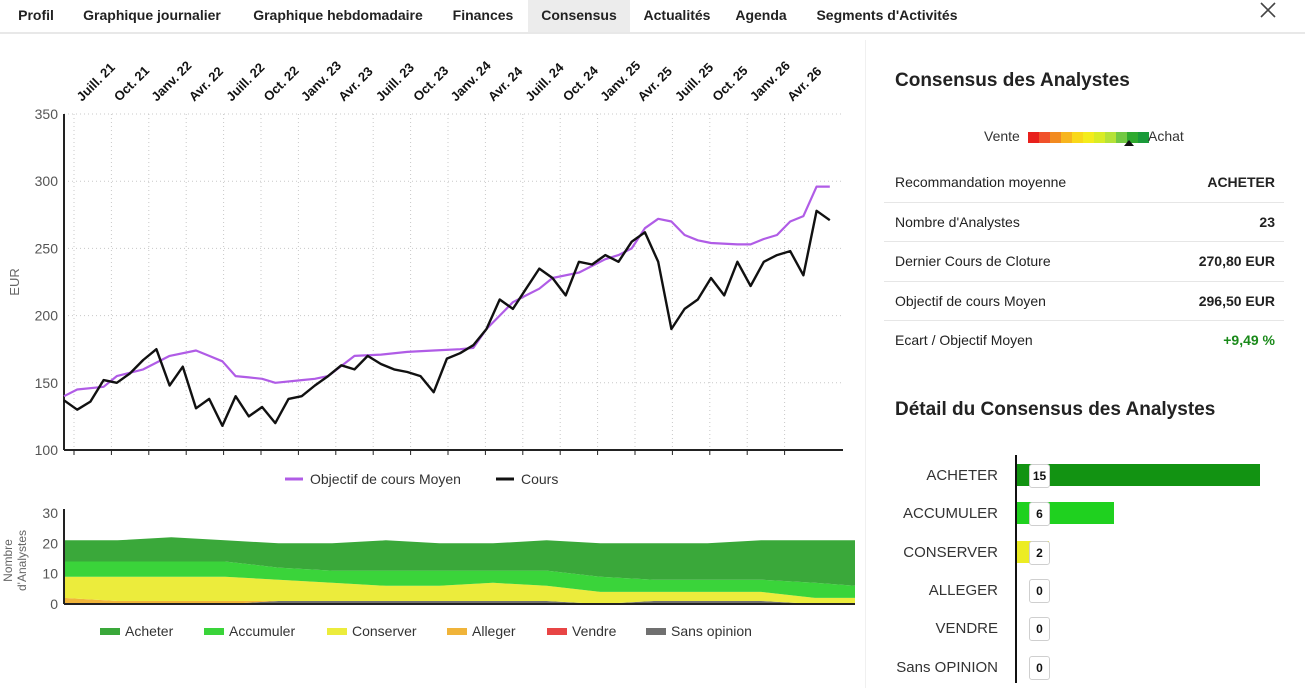 The image size is (1305, 688). What do you see at coordinates (50, 543) in the screenshot?
I see `y-tick-label: 20` at bounding box center [50, 543].